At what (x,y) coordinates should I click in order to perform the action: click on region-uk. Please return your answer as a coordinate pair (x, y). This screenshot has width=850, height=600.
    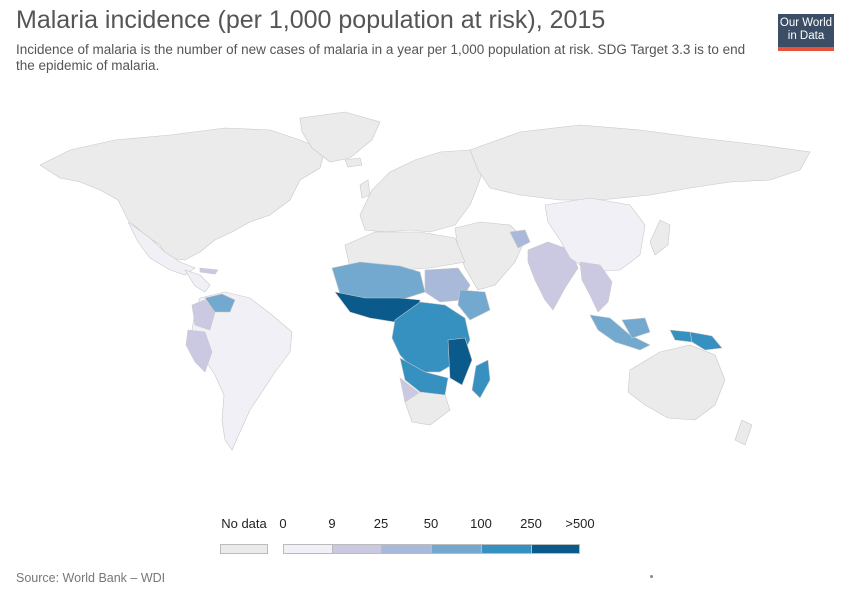
    Looking at the image, I should click on (365, 189).